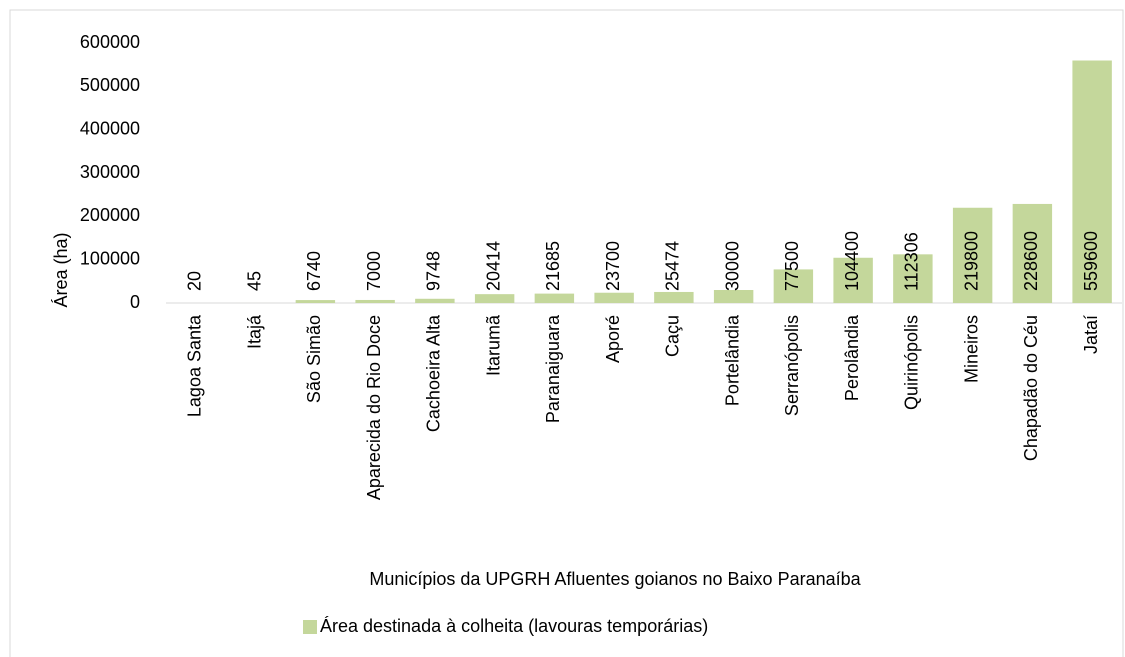  Describe the element at coordinates (110, 42) in the screenshot. I see `y-tick-label: 600000` at that location.